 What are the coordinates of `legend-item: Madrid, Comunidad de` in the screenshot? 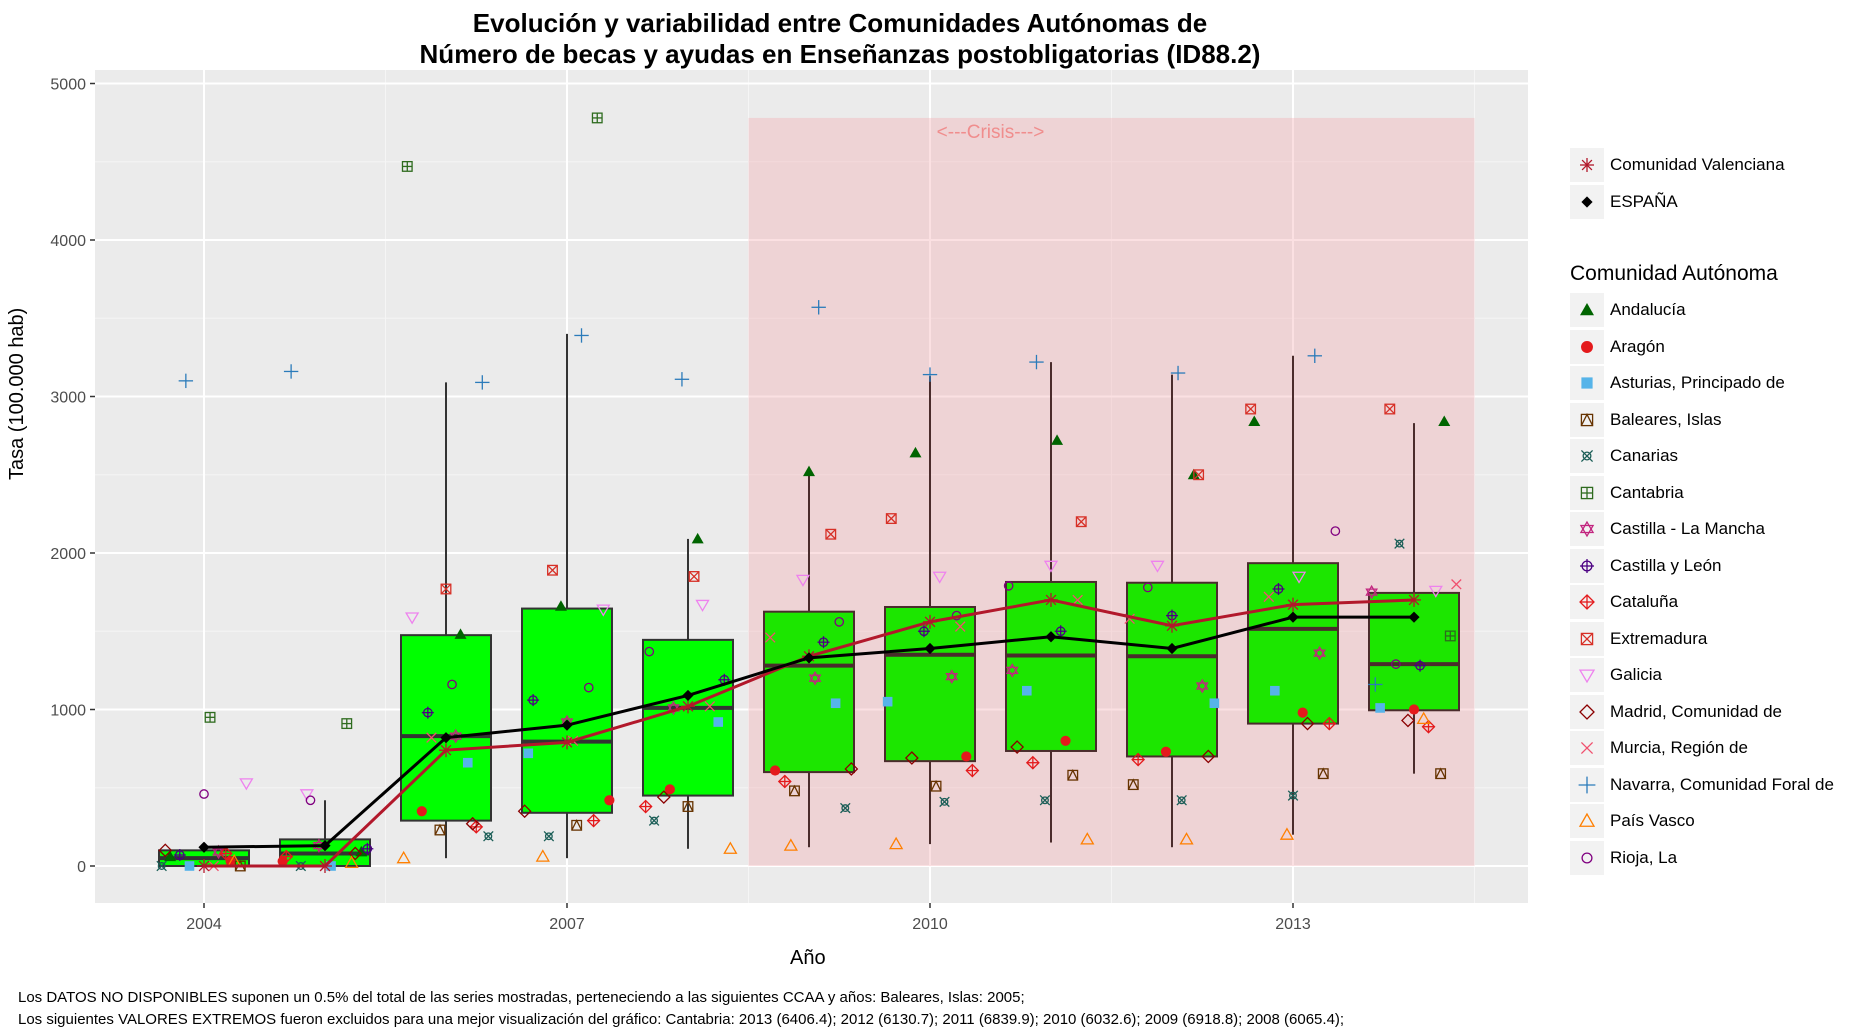 It's located at (1702, 712).